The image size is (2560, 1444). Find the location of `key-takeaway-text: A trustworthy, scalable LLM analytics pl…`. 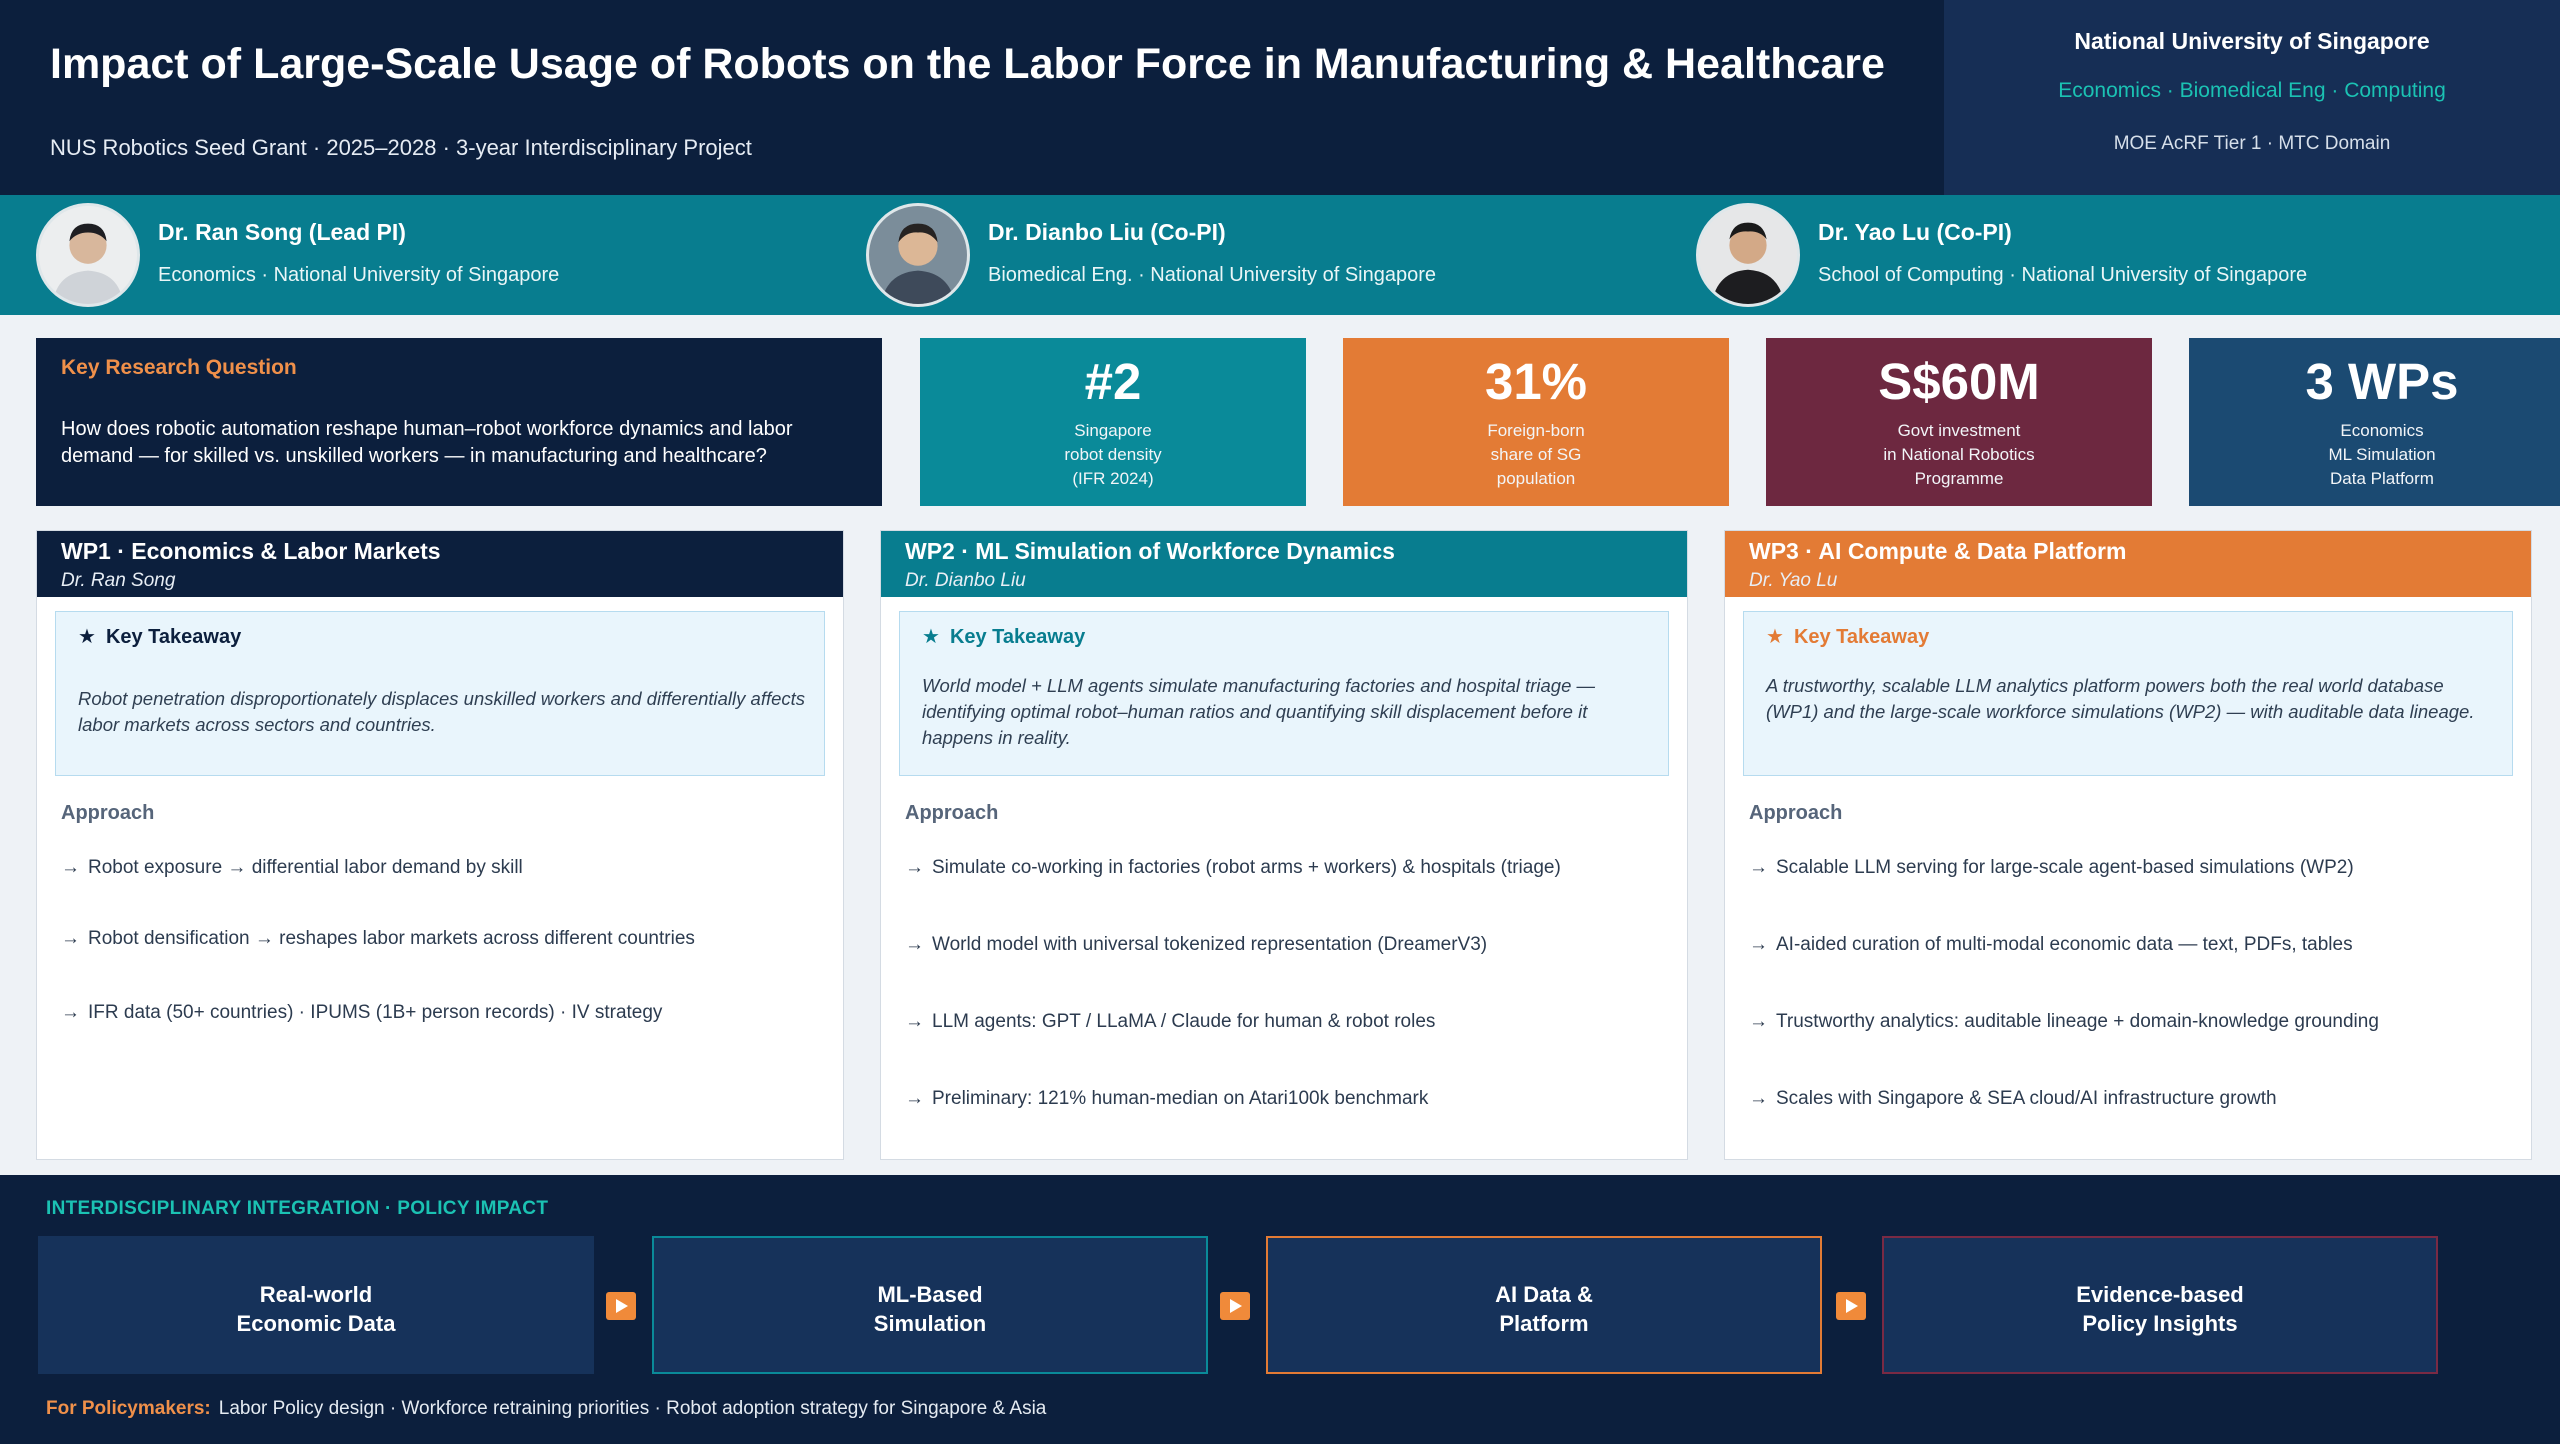

key-takeaway-text: A trustworthy, scalable LLM analytics pl… is located at coordinates (2120, 698).